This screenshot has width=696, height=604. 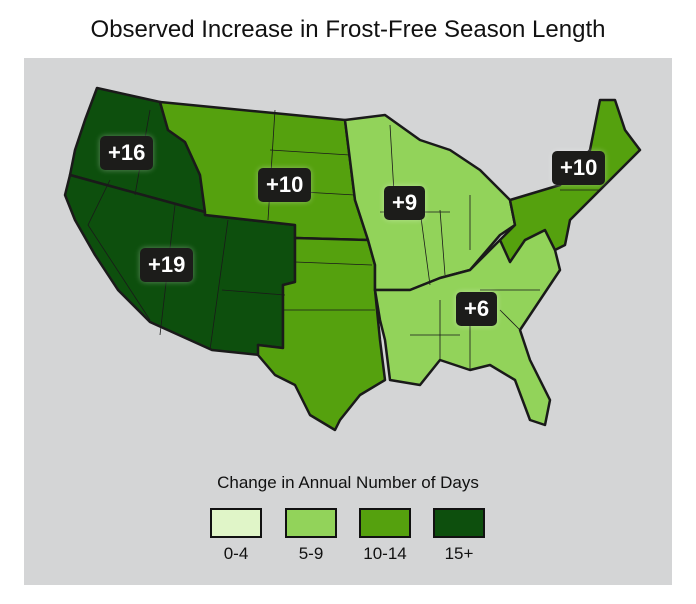 I want to click on legend-label: 10-14, so click(x=385, y=553).